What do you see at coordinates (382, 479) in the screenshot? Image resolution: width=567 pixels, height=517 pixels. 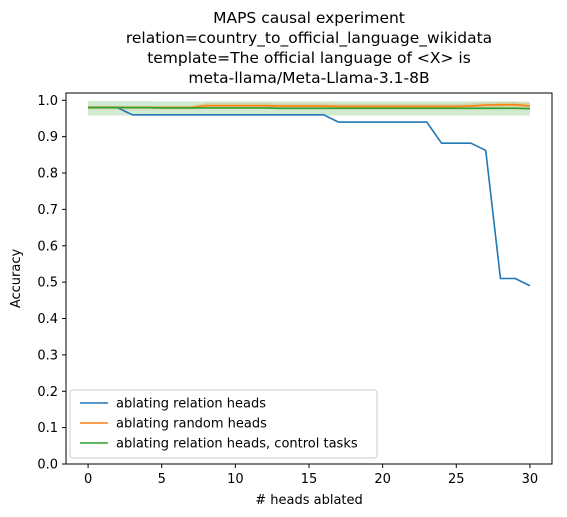 I see `x-tick-label: 20` at bounding box center [382, 479].